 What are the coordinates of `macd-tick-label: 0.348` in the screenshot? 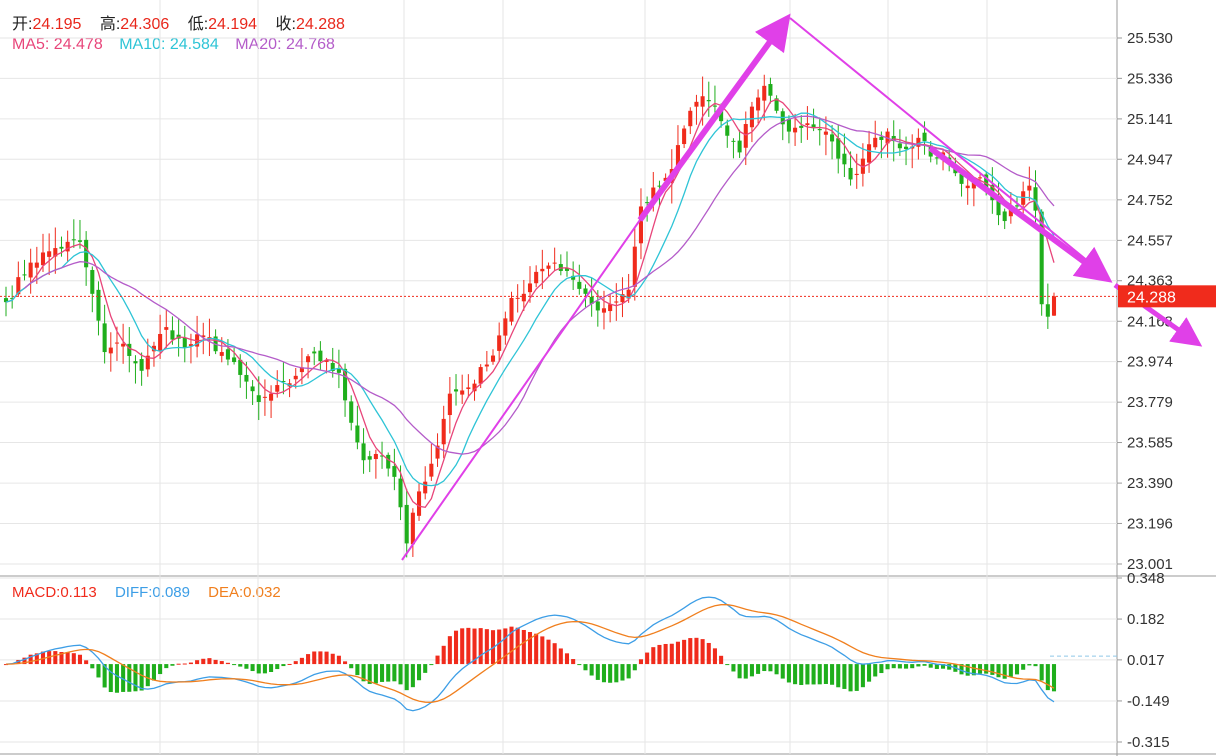 It's located at (1146, 578).